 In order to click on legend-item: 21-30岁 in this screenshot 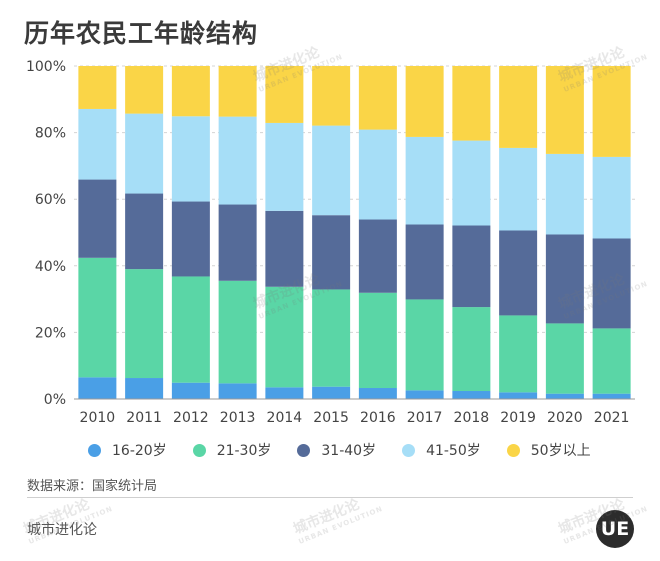, I will do `click(232, 450)`.